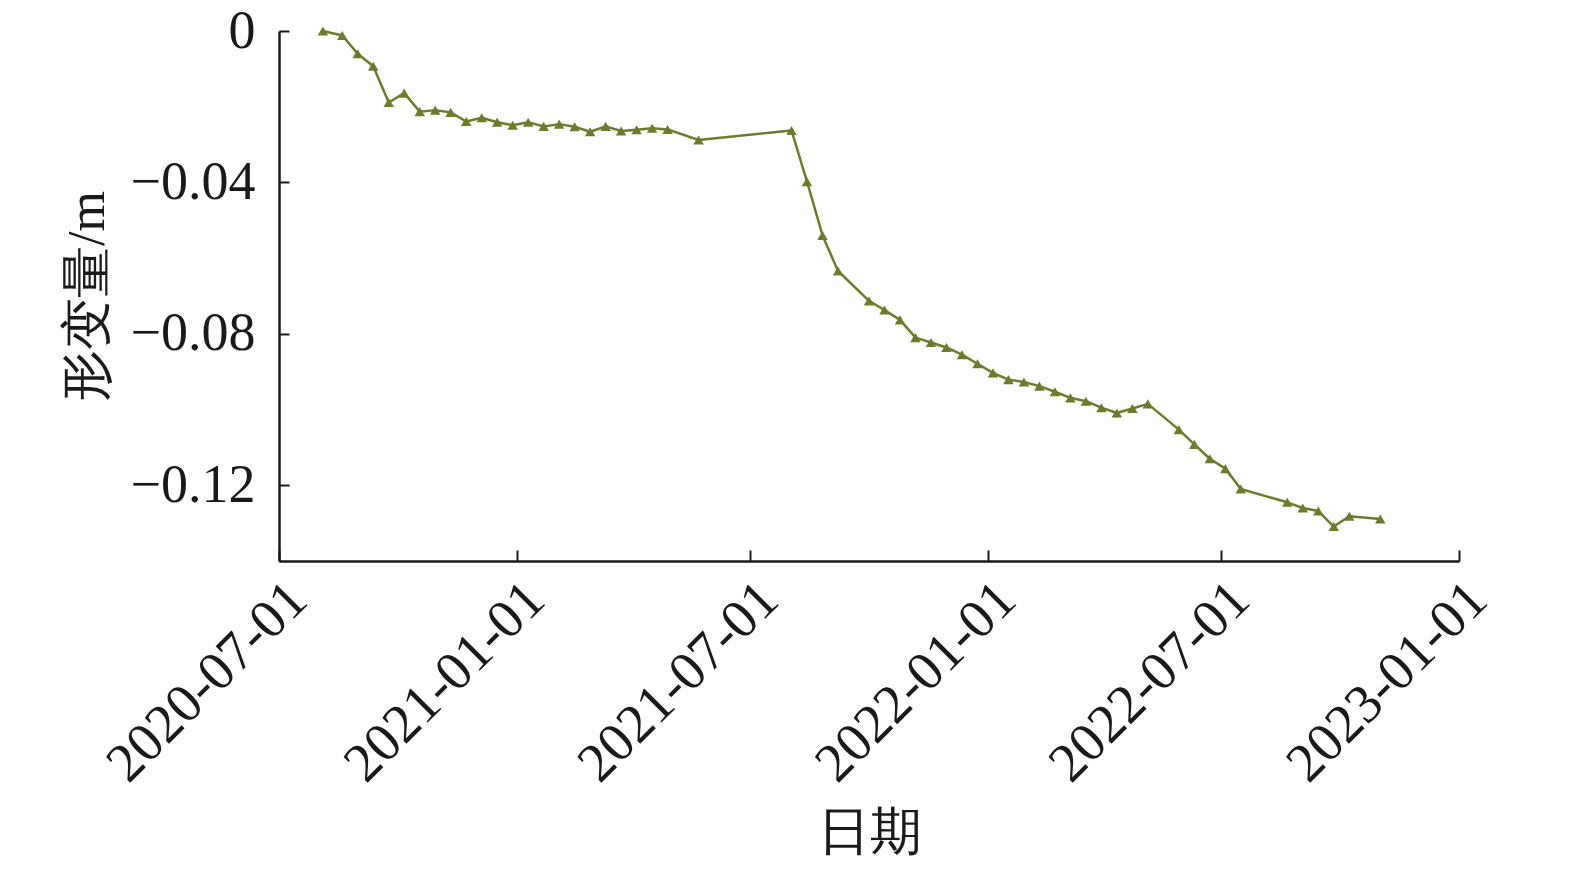 Image resolution: width=1575 pixels, height=871 pixels. Describe the element at coordinates (193, 180) in the screenshot. I see `y-tick-label: −0.04` at that location.